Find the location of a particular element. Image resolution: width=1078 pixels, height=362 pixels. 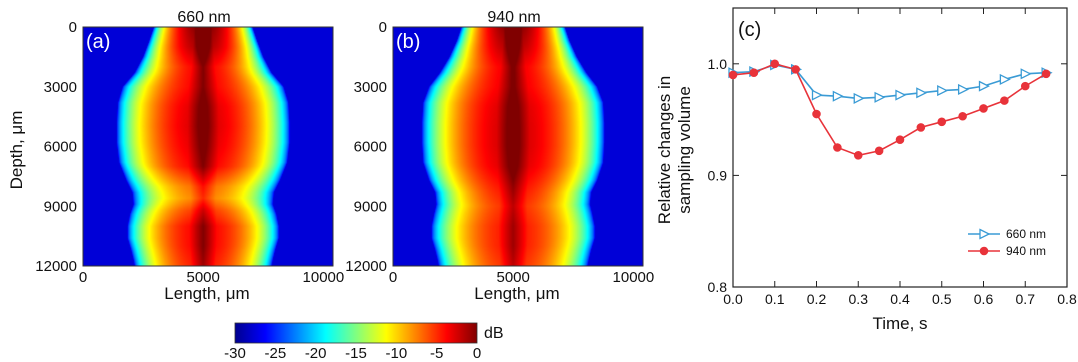

colorbar-tick-label: -5 is located at coordinates (436, 353).